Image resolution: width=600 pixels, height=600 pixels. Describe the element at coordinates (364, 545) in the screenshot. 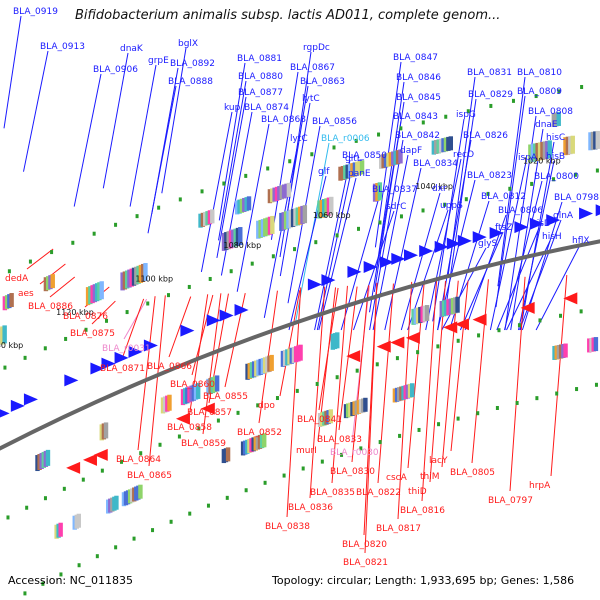

I see `gene-label: BLA_0820` at that location.